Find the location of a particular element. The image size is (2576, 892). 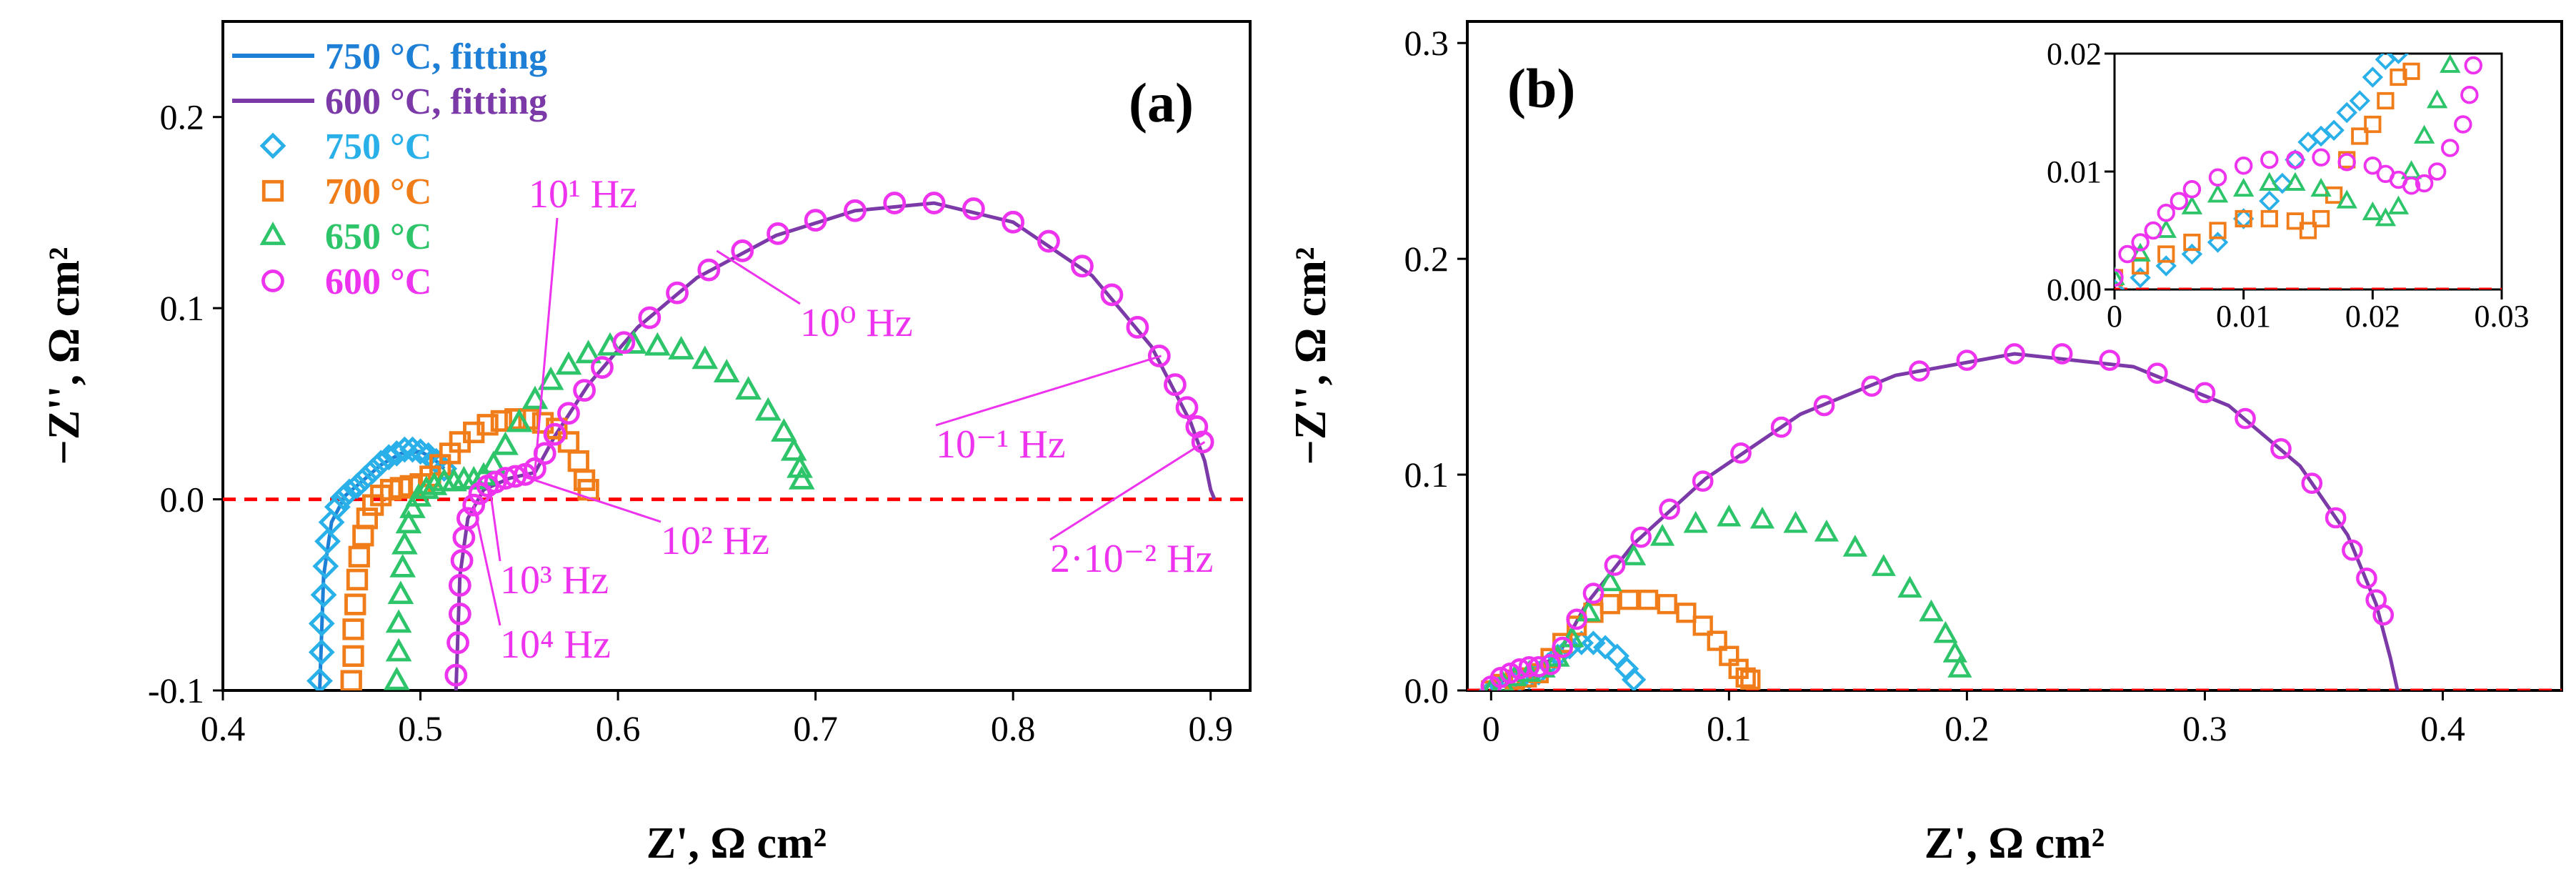

panel-b-y-axis-label: −Z'', Ω cm² is located at coordinates (1311, 356).